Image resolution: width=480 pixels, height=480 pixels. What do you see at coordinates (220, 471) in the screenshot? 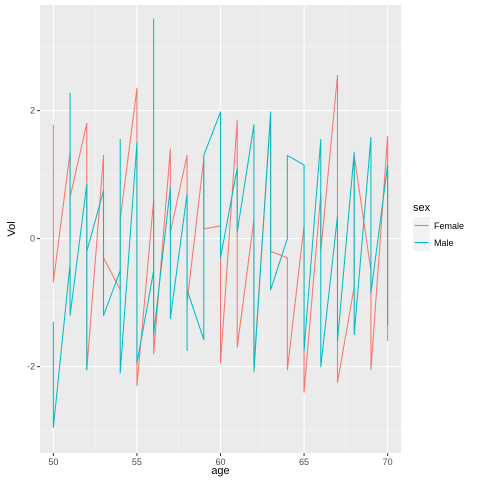
I see `x-axis-title: age` at bounding box center [220, 471].